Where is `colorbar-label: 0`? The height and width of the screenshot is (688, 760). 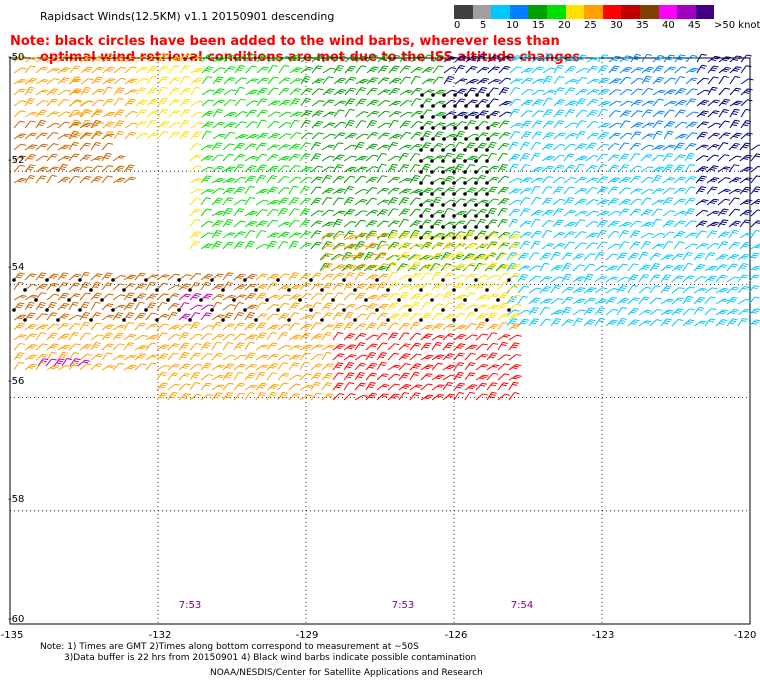
colorbar-label: 0 is located at coordinates (457, 25).